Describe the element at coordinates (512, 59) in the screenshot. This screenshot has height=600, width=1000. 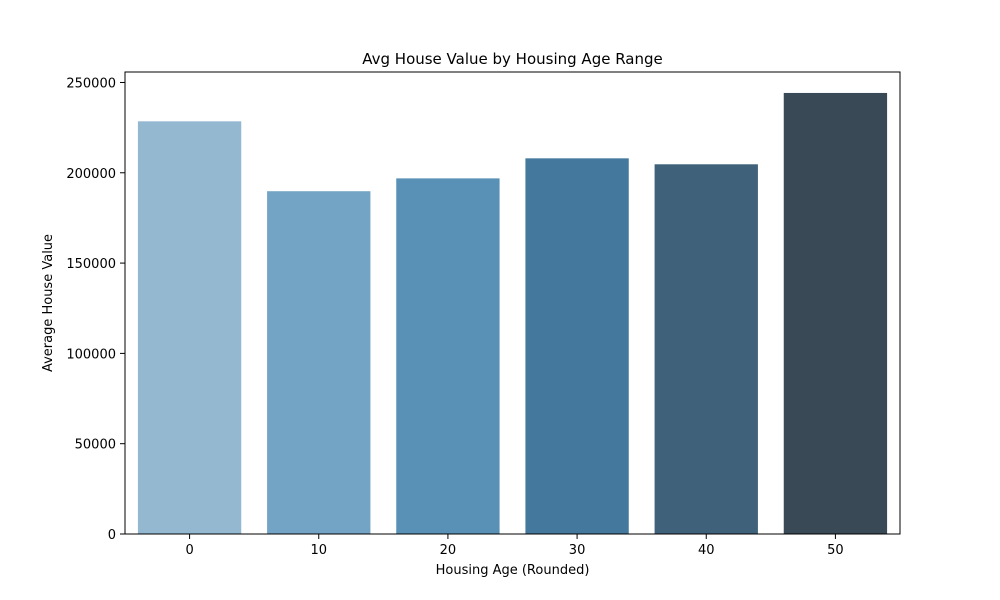
I see `chart-title: Avg House Value by Housing Age Range` at that location.